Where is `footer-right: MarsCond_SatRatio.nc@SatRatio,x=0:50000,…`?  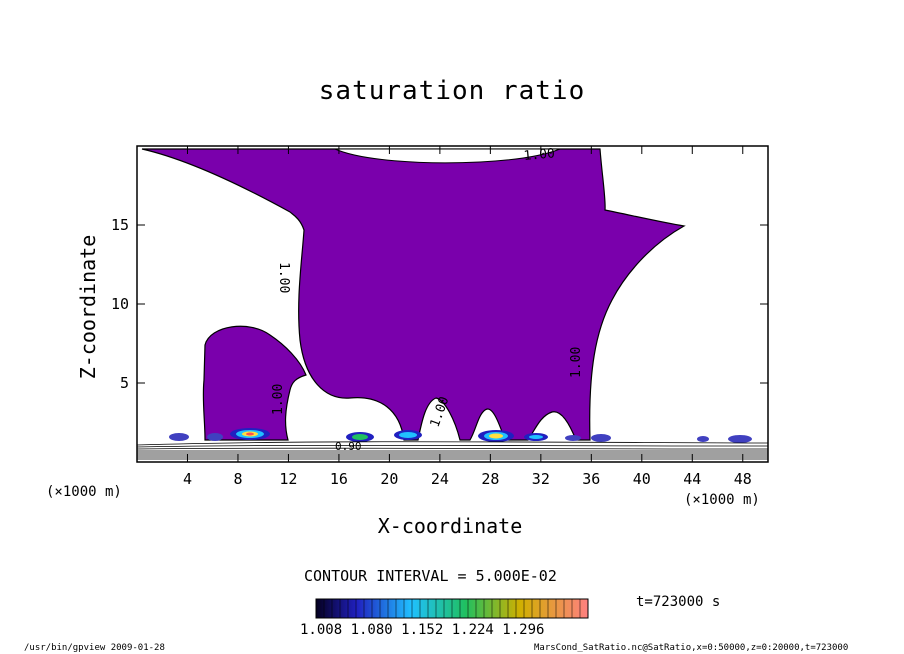 footer-right: MarsCond_SatRatio.nc@SatRatio,x=0:50000,… is located at coordinates (691, 648).